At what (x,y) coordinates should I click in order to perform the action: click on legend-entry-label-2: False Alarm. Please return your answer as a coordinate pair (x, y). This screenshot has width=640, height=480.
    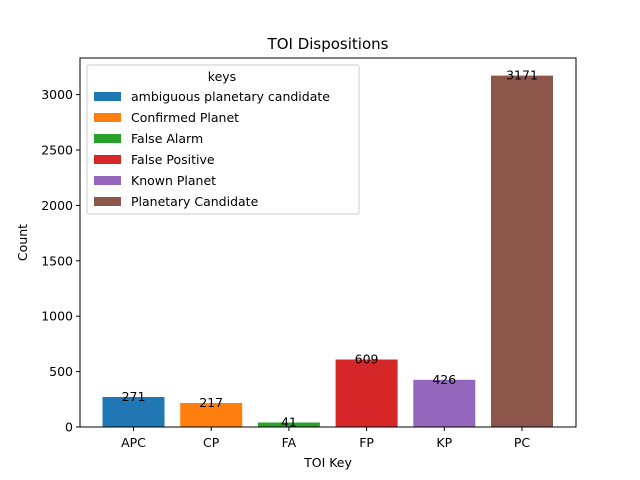
    Looking at the image, I should click on (167, 138).